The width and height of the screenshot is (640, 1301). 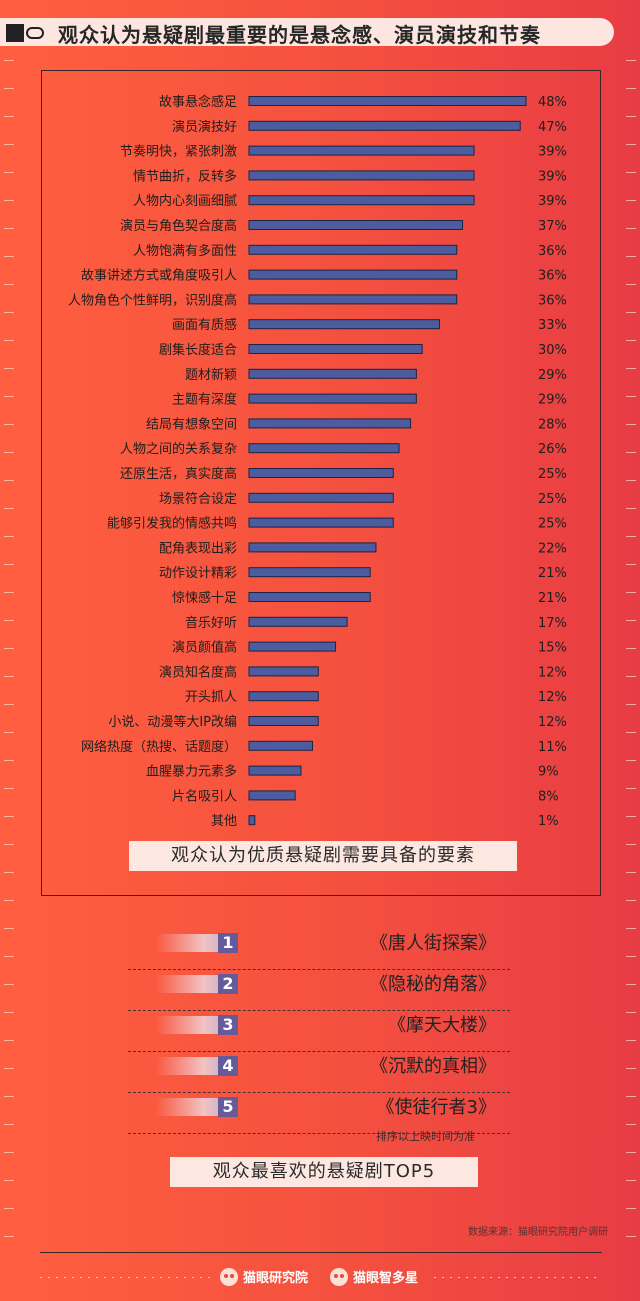 I want to click on category-label: 小说、动漫等大IP改编, so click(x=172, y=722).